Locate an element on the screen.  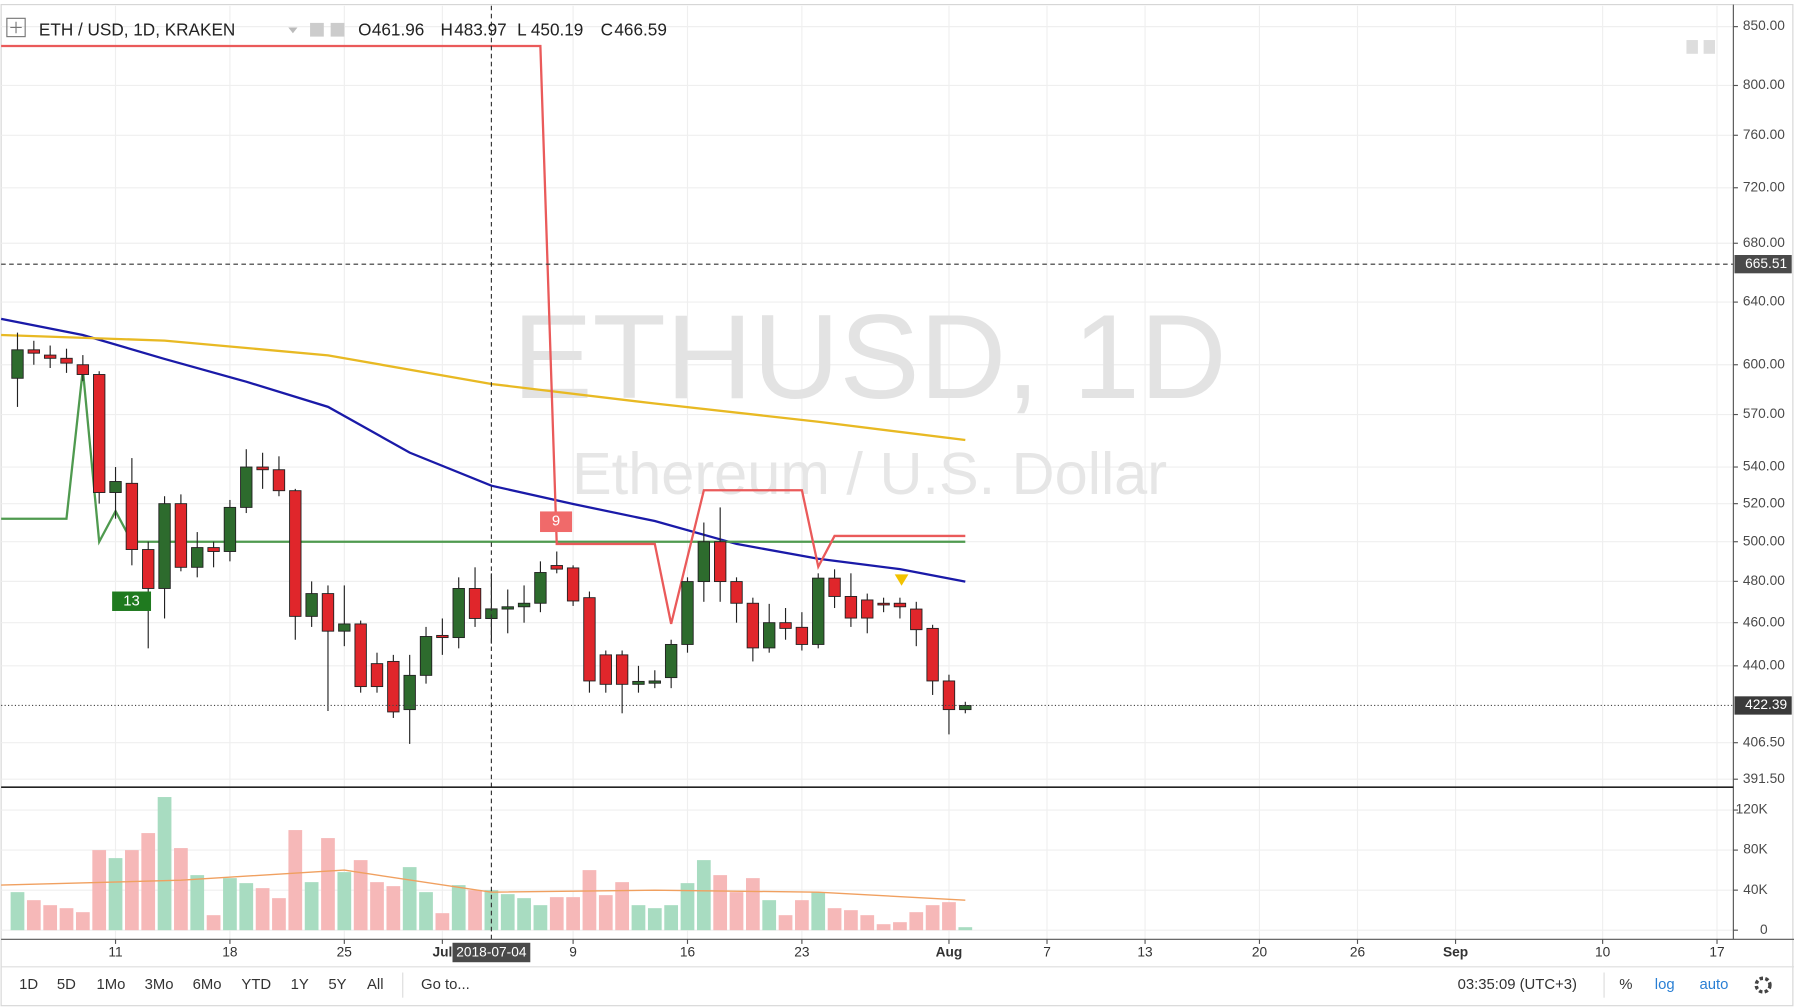
x-tick-label: 13 is located at coordinates (1145, 952).